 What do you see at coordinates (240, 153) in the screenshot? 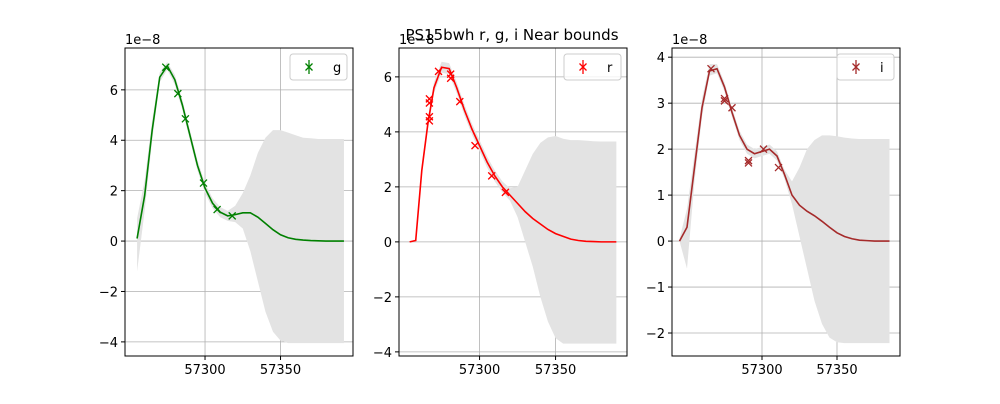
I see `model-line` at bounding box center [240, 153].